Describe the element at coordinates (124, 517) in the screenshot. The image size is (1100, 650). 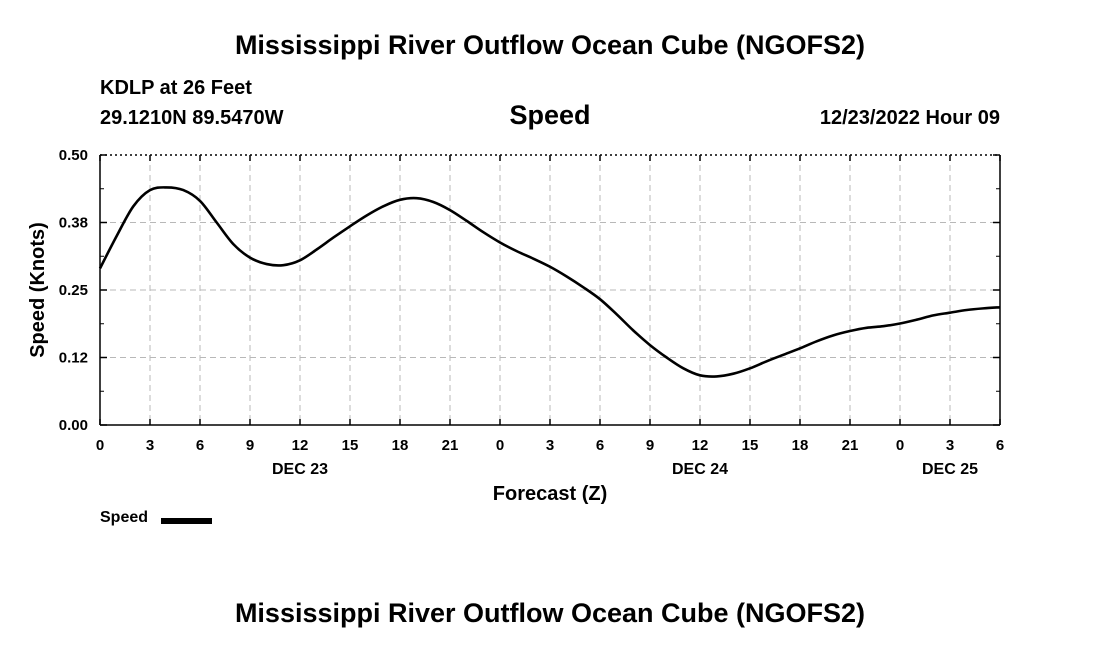
I see `legend-label: Speed` at that location.